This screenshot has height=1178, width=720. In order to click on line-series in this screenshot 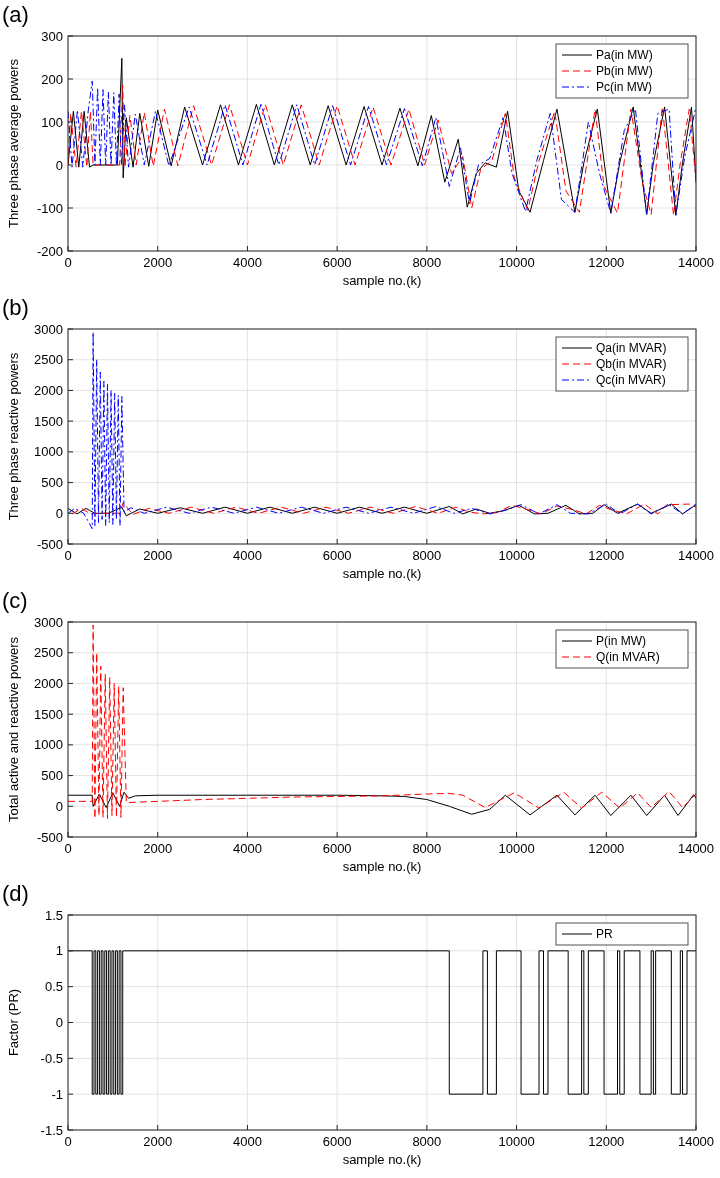, I will do `click(382, 803)`.